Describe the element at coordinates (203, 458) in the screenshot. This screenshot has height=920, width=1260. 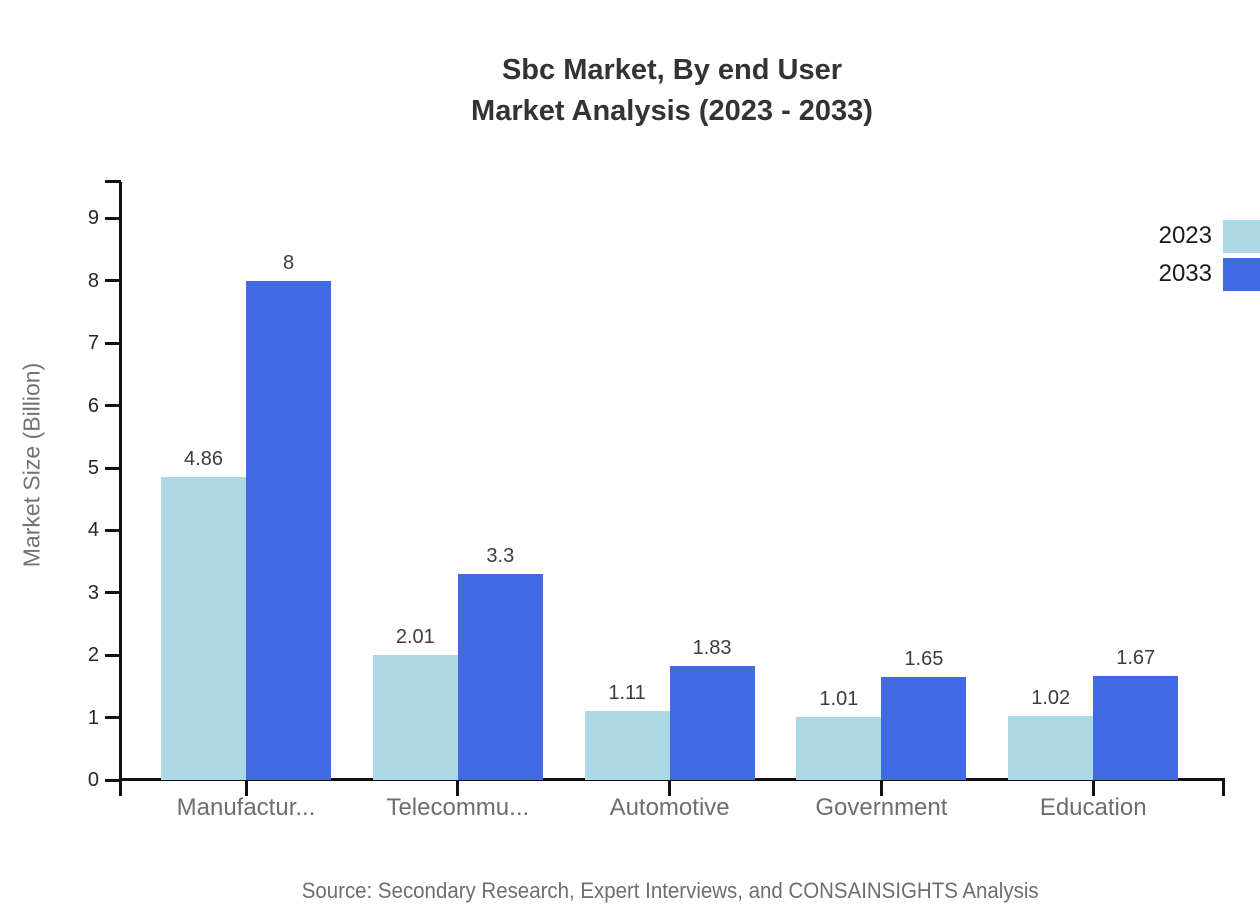
I see `bar-value-label: 4.86` at that location.